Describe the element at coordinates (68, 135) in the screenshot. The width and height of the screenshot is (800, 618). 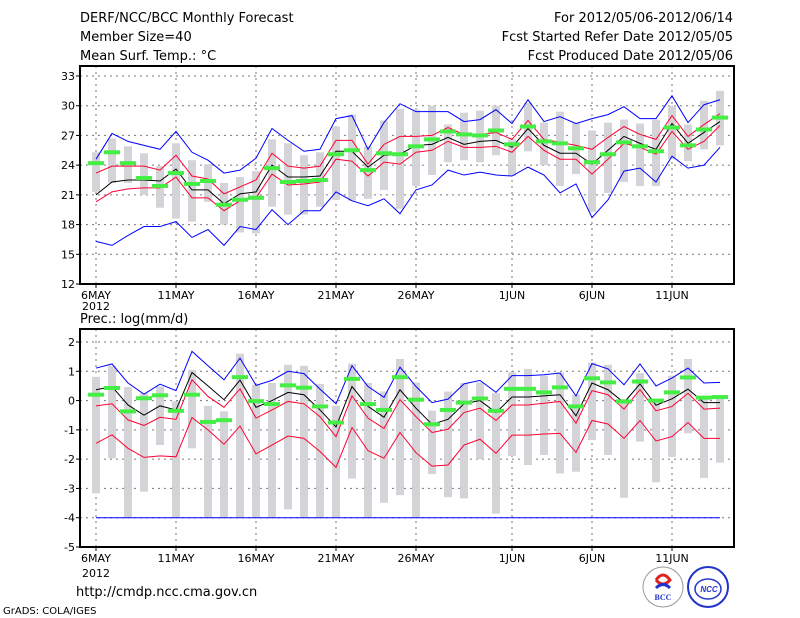
I see `y-tick-label: 27` at that location.